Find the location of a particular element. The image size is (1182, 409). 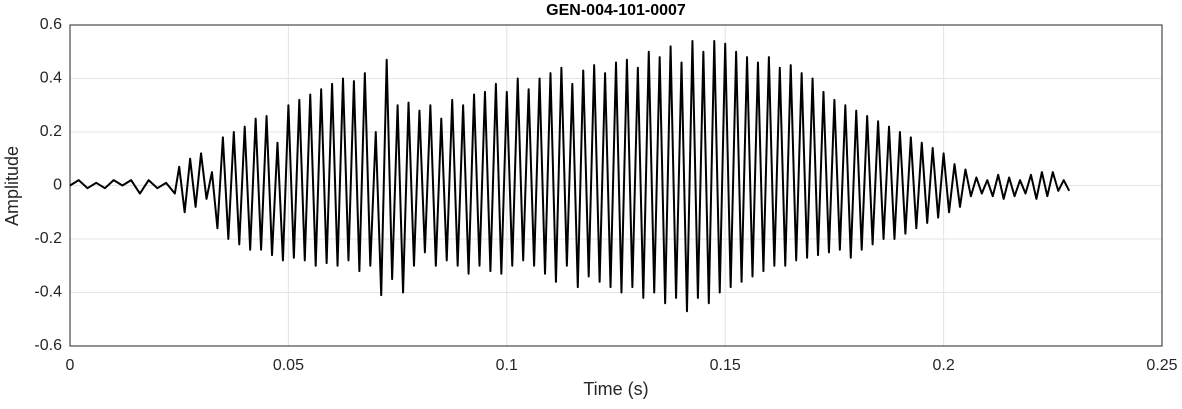

x-tick-label: 0.2 is located at coordinates (943, 365).